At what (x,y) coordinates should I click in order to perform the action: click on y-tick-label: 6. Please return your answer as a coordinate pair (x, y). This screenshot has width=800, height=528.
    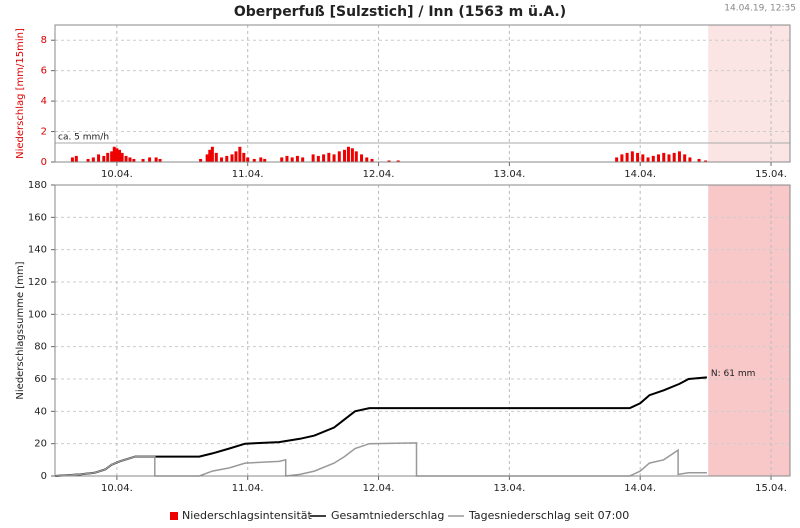
    Looking at the image, I should click on (44, 71).